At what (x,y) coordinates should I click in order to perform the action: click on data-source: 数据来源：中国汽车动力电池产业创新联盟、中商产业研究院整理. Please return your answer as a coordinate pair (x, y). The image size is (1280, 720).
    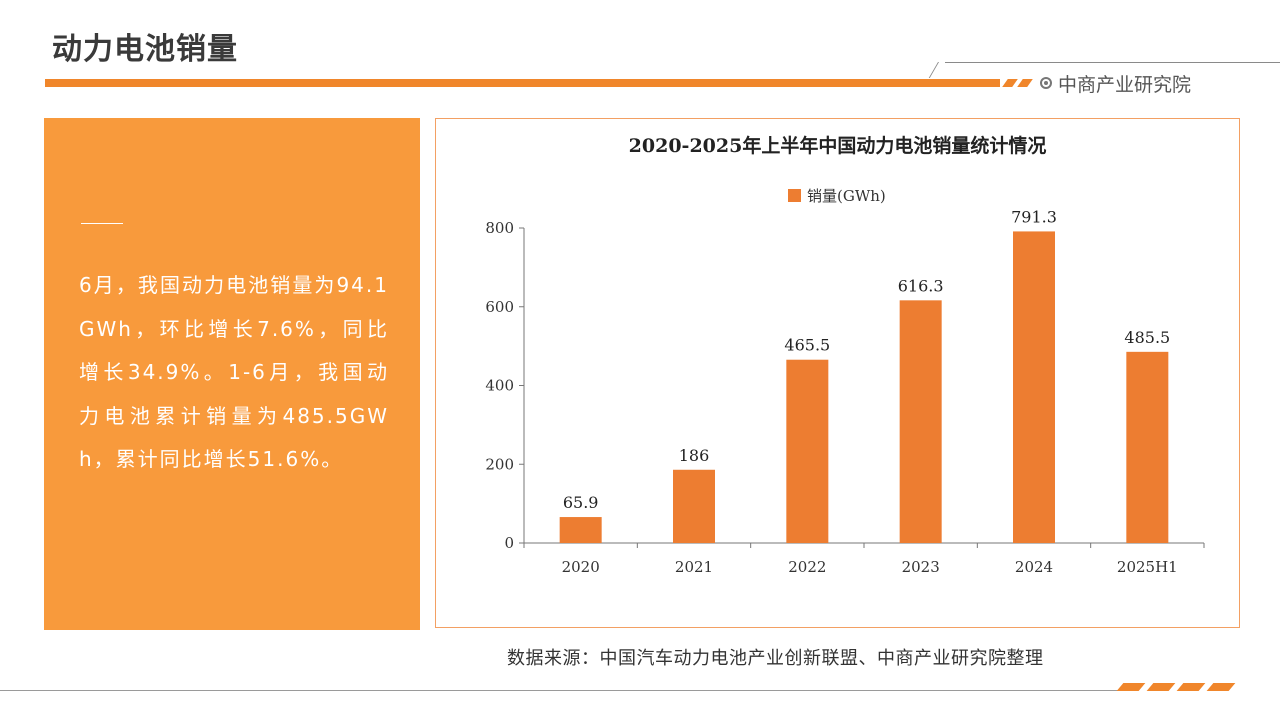
    Looking at the image, I should click on (775, 658).